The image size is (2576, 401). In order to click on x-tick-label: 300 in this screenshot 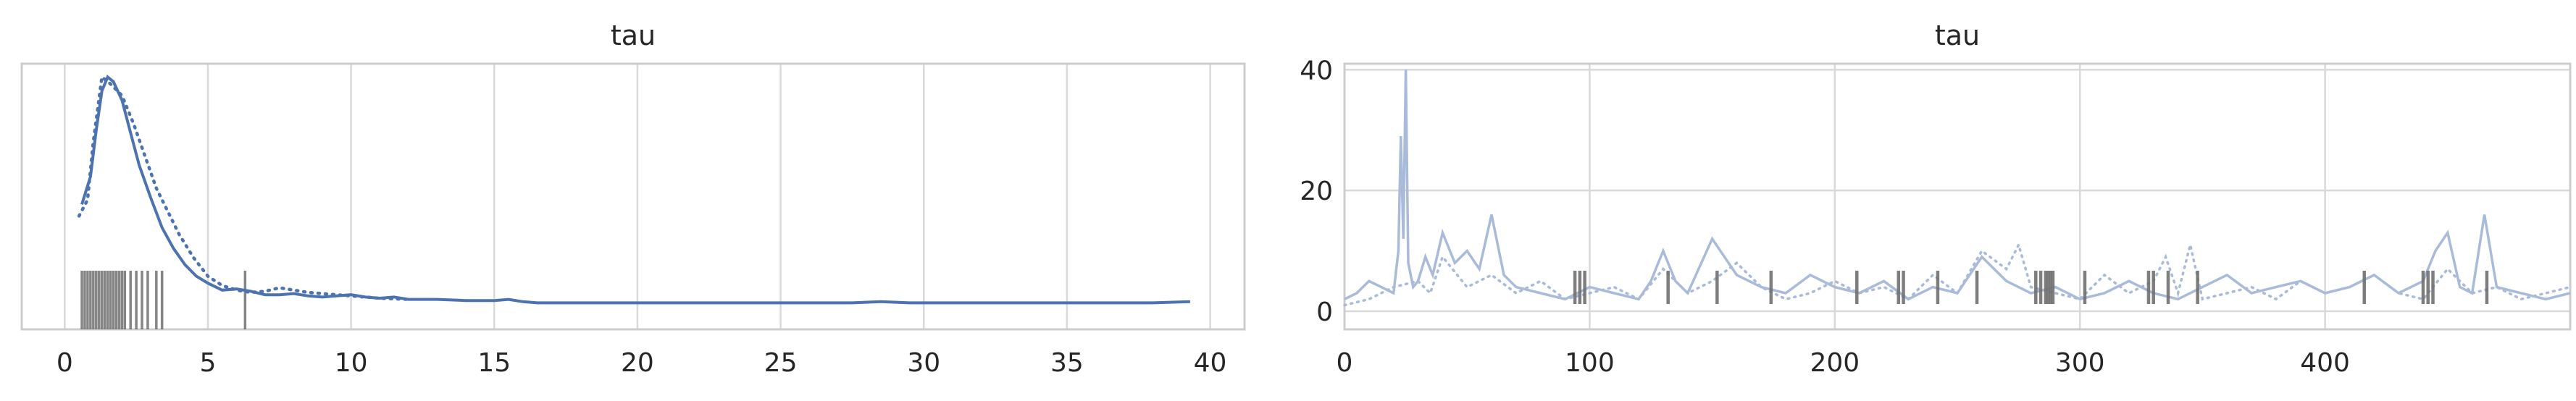, I will do `click(2080, 363)`.